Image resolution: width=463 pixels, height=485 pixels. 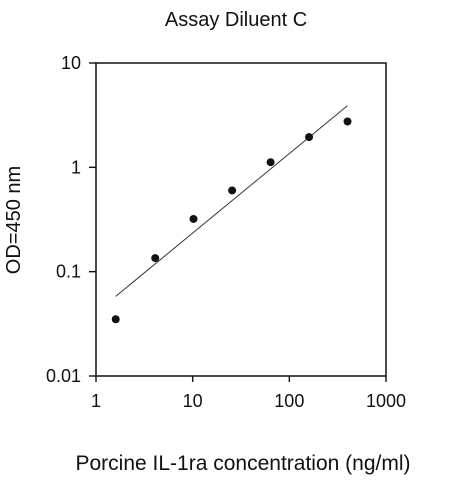 What do you see at coordinates (71, 219) in the screenshot?
I see `y-tick-group: 0.01 0.1 1 10` at bounding box center [71, 219].